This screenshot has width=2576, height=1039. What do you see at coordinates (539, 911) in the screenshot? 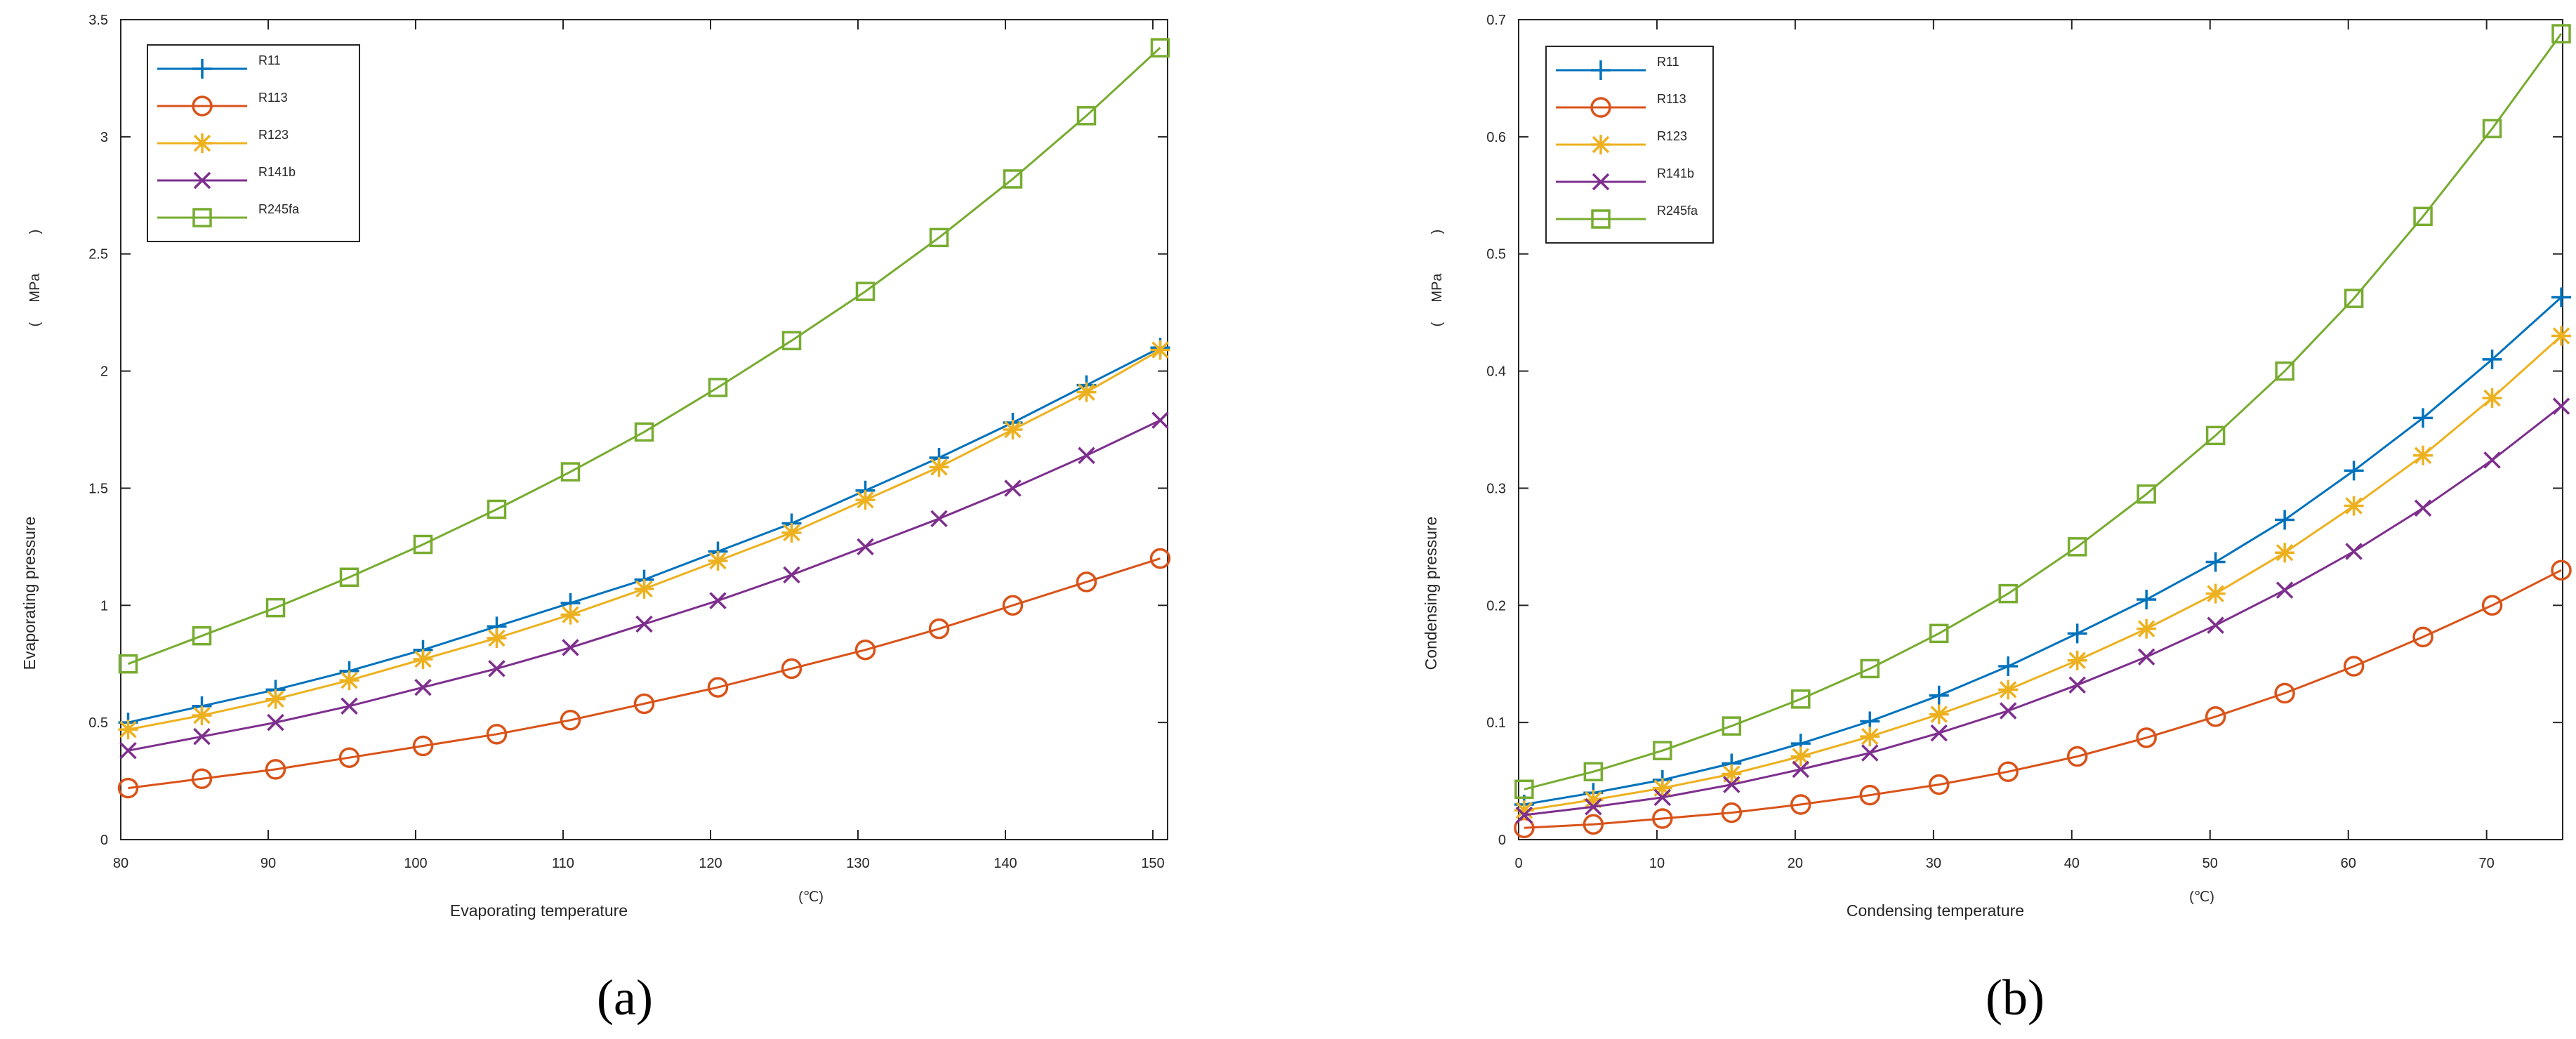
I see `x-axis-label: Evaporating temperature` at bounding box center [539, 911].